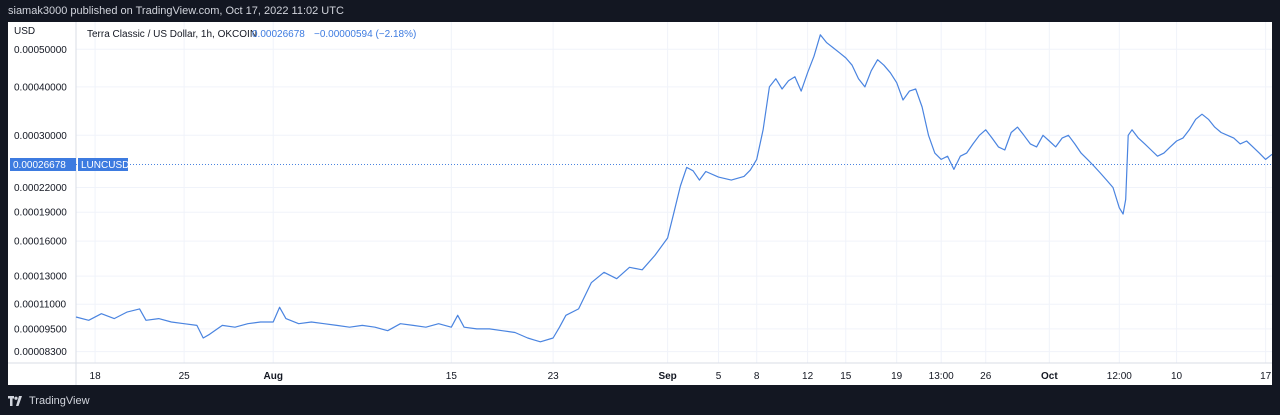 The height and width of the screenshot is (415, 1280). What do you see at coordinates (808, 376) in the screenshot?
I see `x-tick-label: 12` at bounding box center [808, 376].